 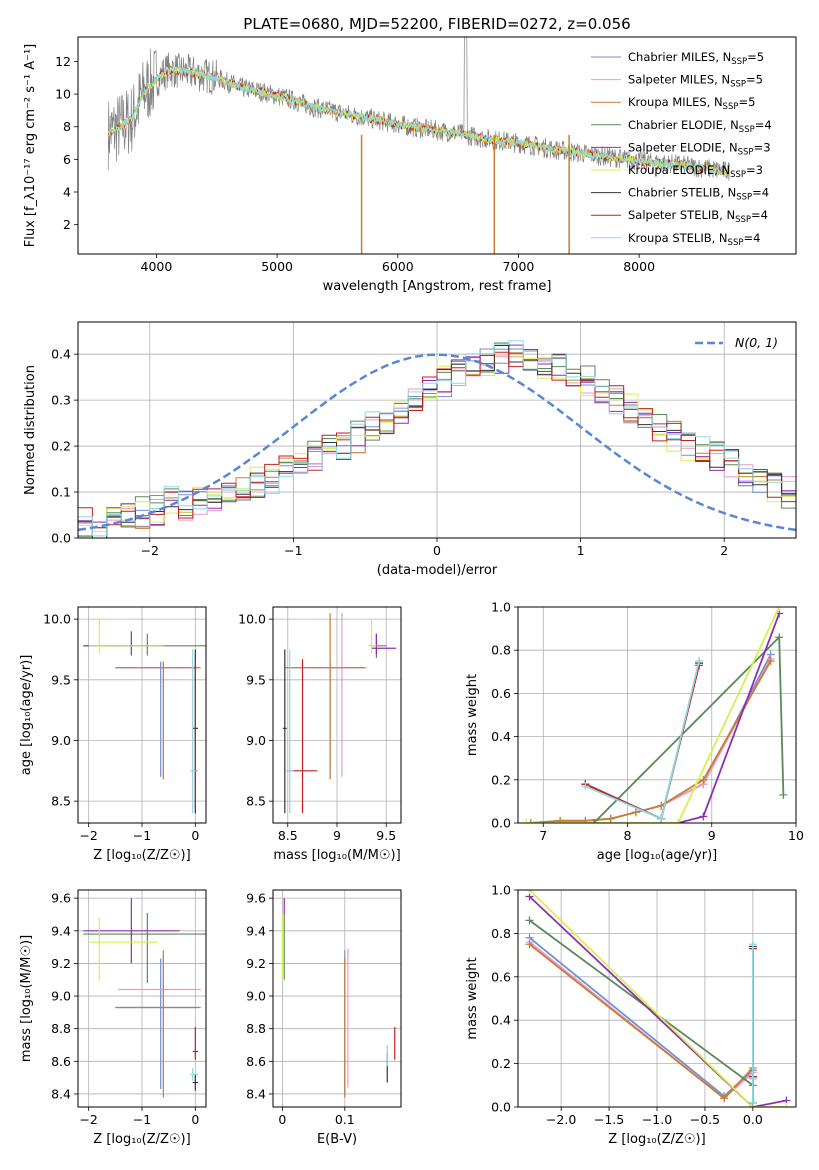 I want to click on x-axis-label: mass [log₁₀(M/M☉)], so click(x=336, y=855).